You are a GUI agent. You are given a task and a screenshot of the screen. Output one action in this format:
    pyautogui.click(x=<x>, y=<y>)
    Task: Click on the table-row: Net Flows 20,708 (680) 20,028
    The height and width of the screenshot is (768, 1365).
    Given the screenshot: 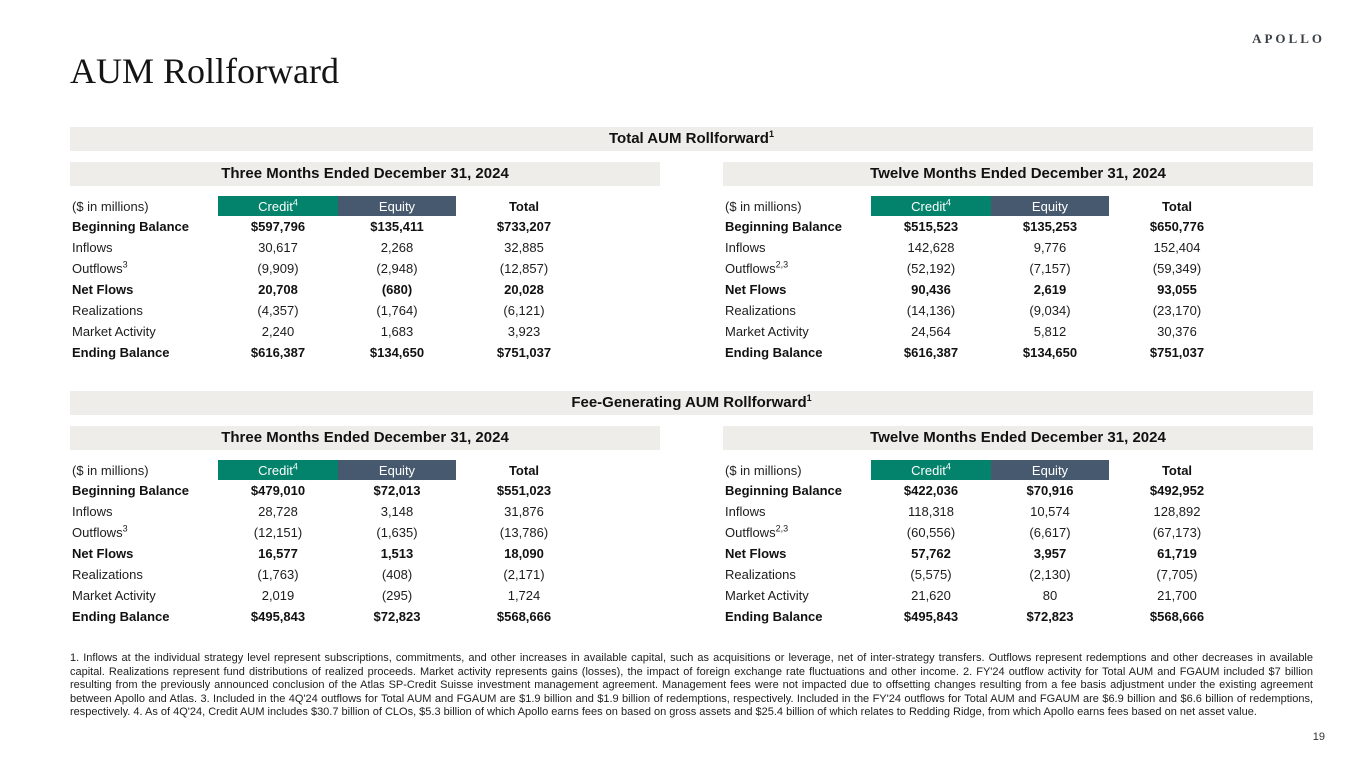 What is the action you would take?
    pyautogui.click(x=332, y=289)
    